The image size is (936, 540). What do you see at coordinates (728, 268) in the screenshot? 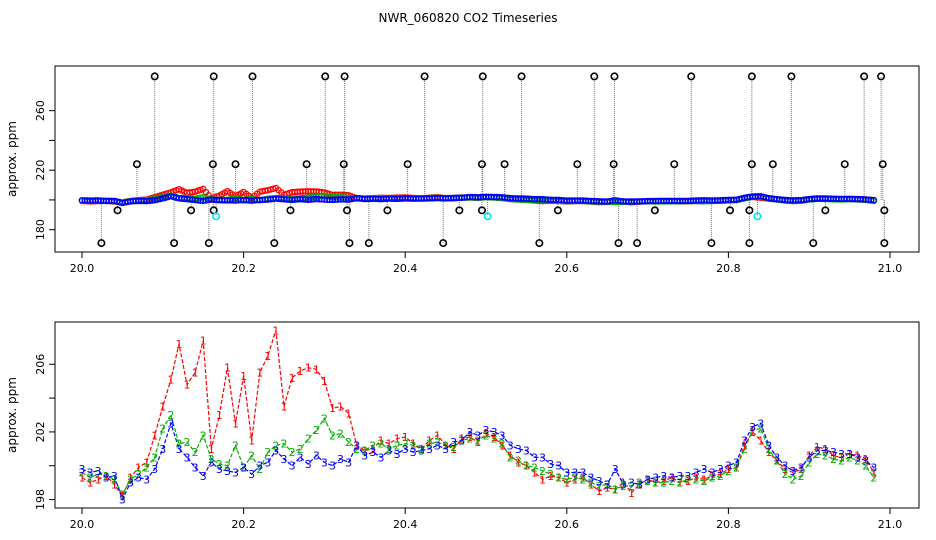
I see `upper-x-tick-label: 20.8` at bounding box center [728, 268].